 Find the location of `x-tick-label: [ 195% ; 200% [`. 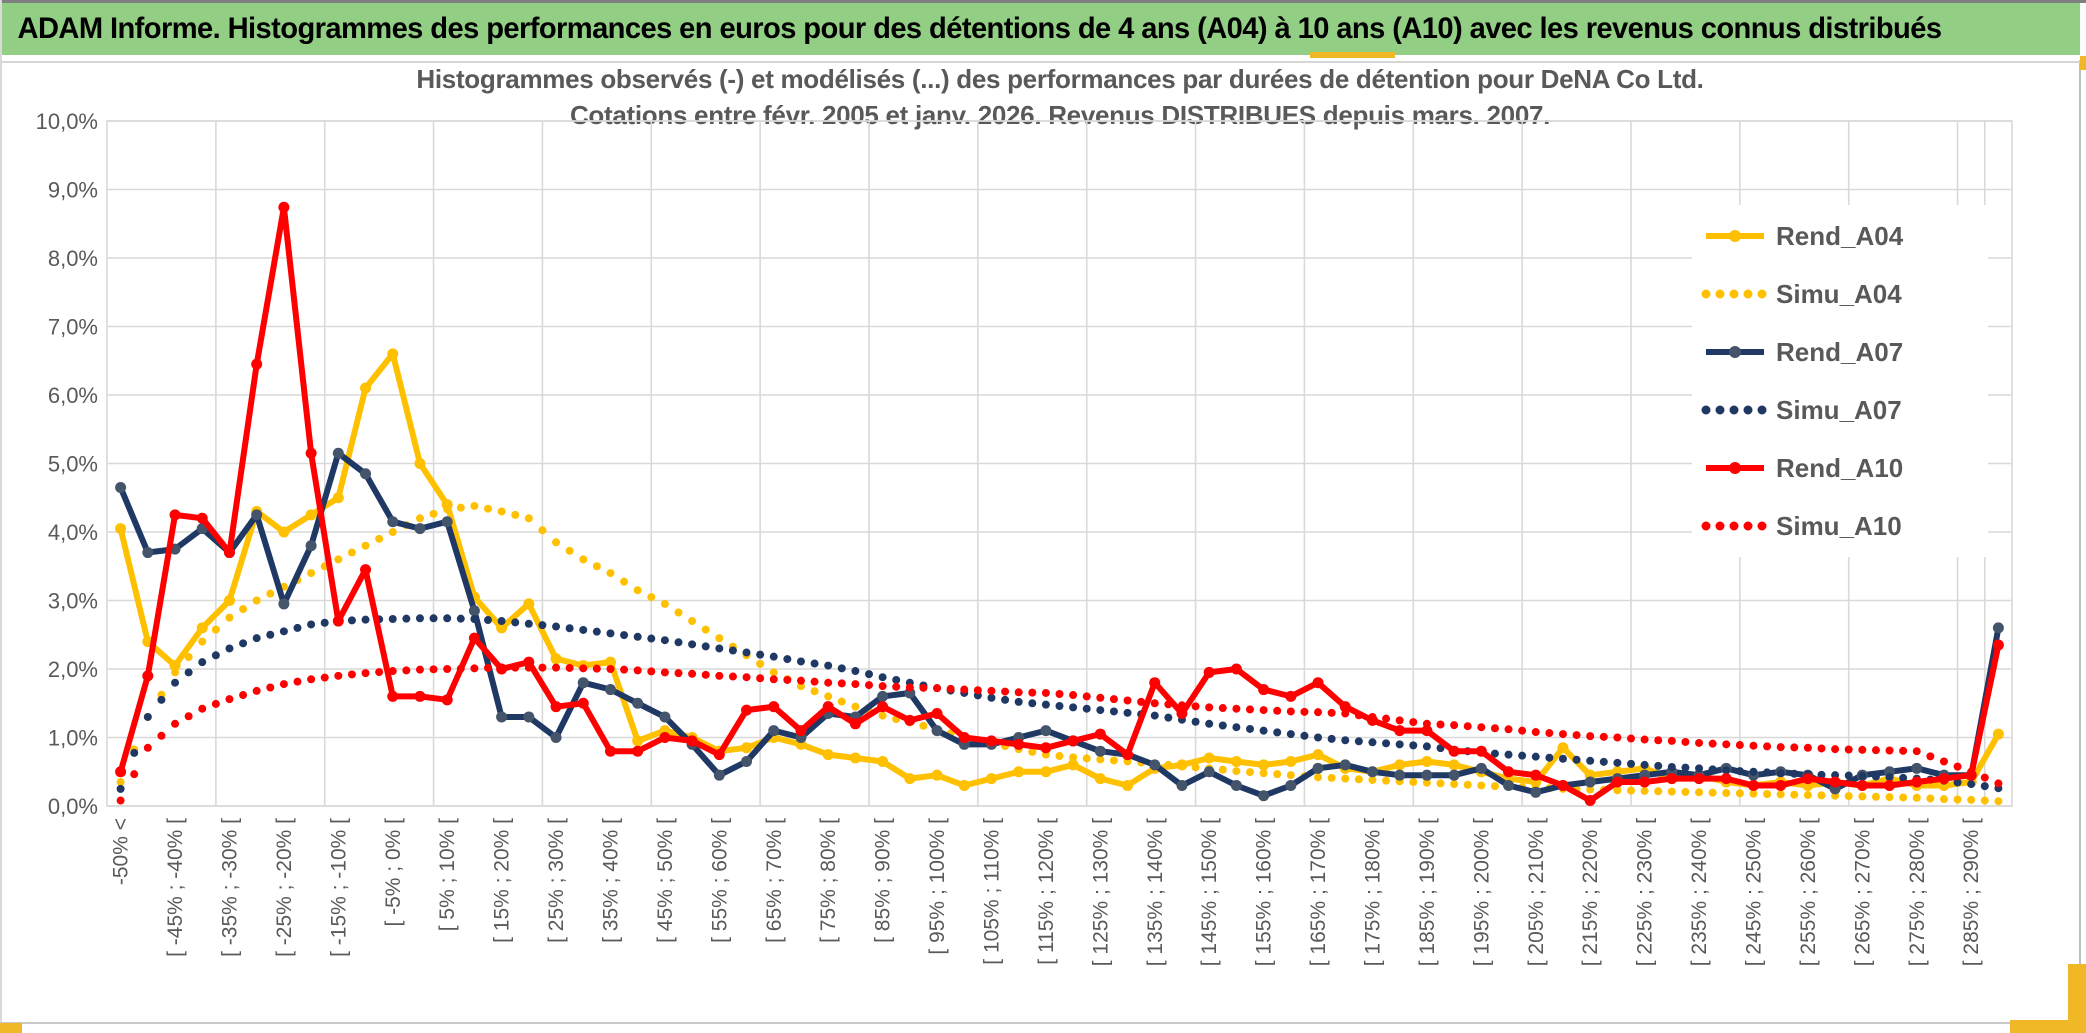

x-tick-label: [ 195% ; 200% [ is located at coordinates (1481, 892).